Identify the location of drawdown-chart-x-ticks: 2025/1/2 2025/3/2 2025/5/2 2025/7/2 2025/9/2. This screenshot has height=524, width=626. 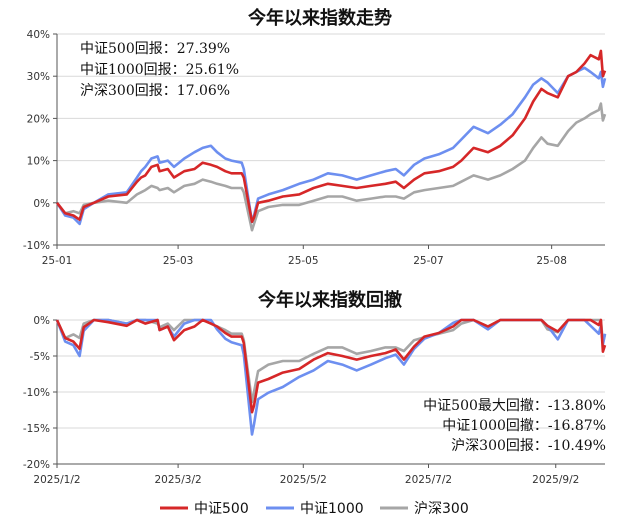
(319, 474).